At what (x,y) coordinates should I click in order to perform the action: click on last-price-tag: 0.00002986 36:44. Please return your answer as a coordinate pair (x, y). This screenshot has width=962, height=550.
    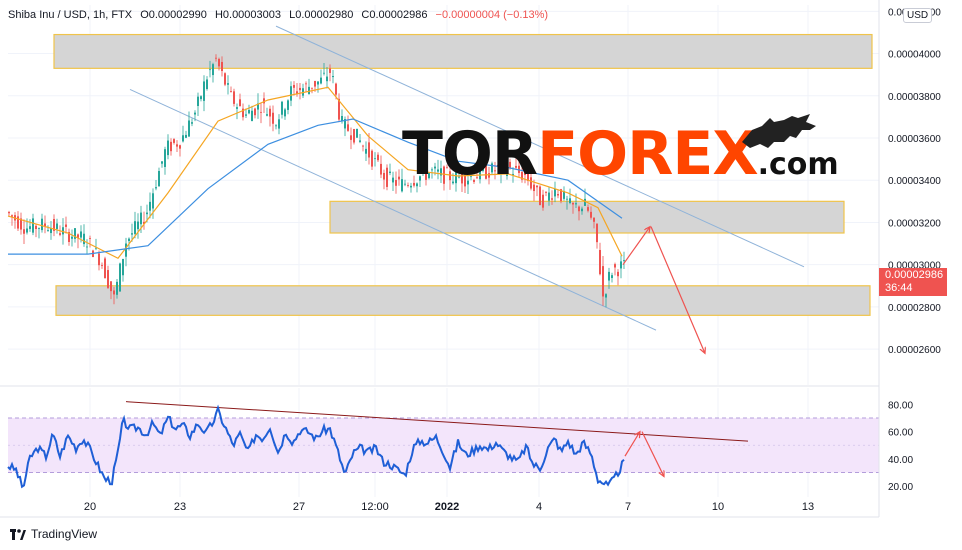
    Looking at the image, I should click on (913, 282).